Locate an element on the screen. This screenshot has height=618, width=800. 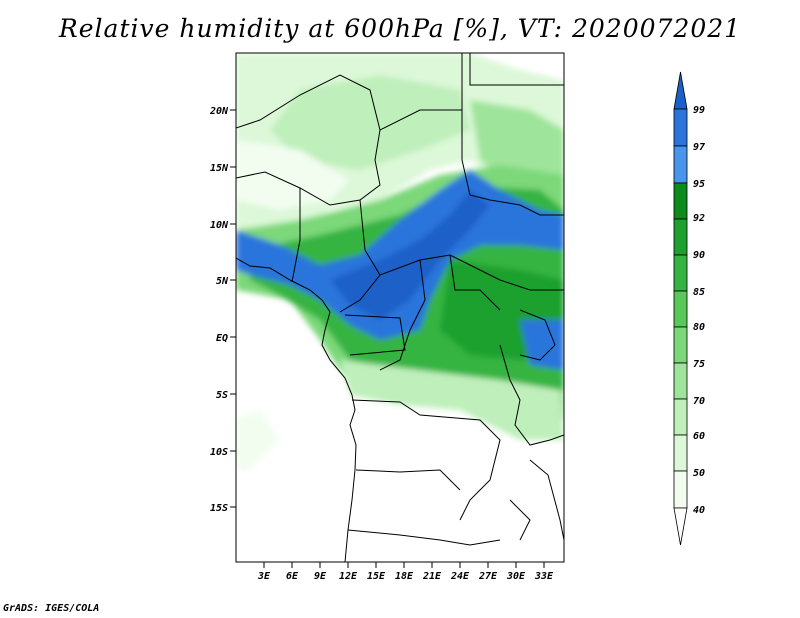
latitude-axis is located at coordinates (233, 308).